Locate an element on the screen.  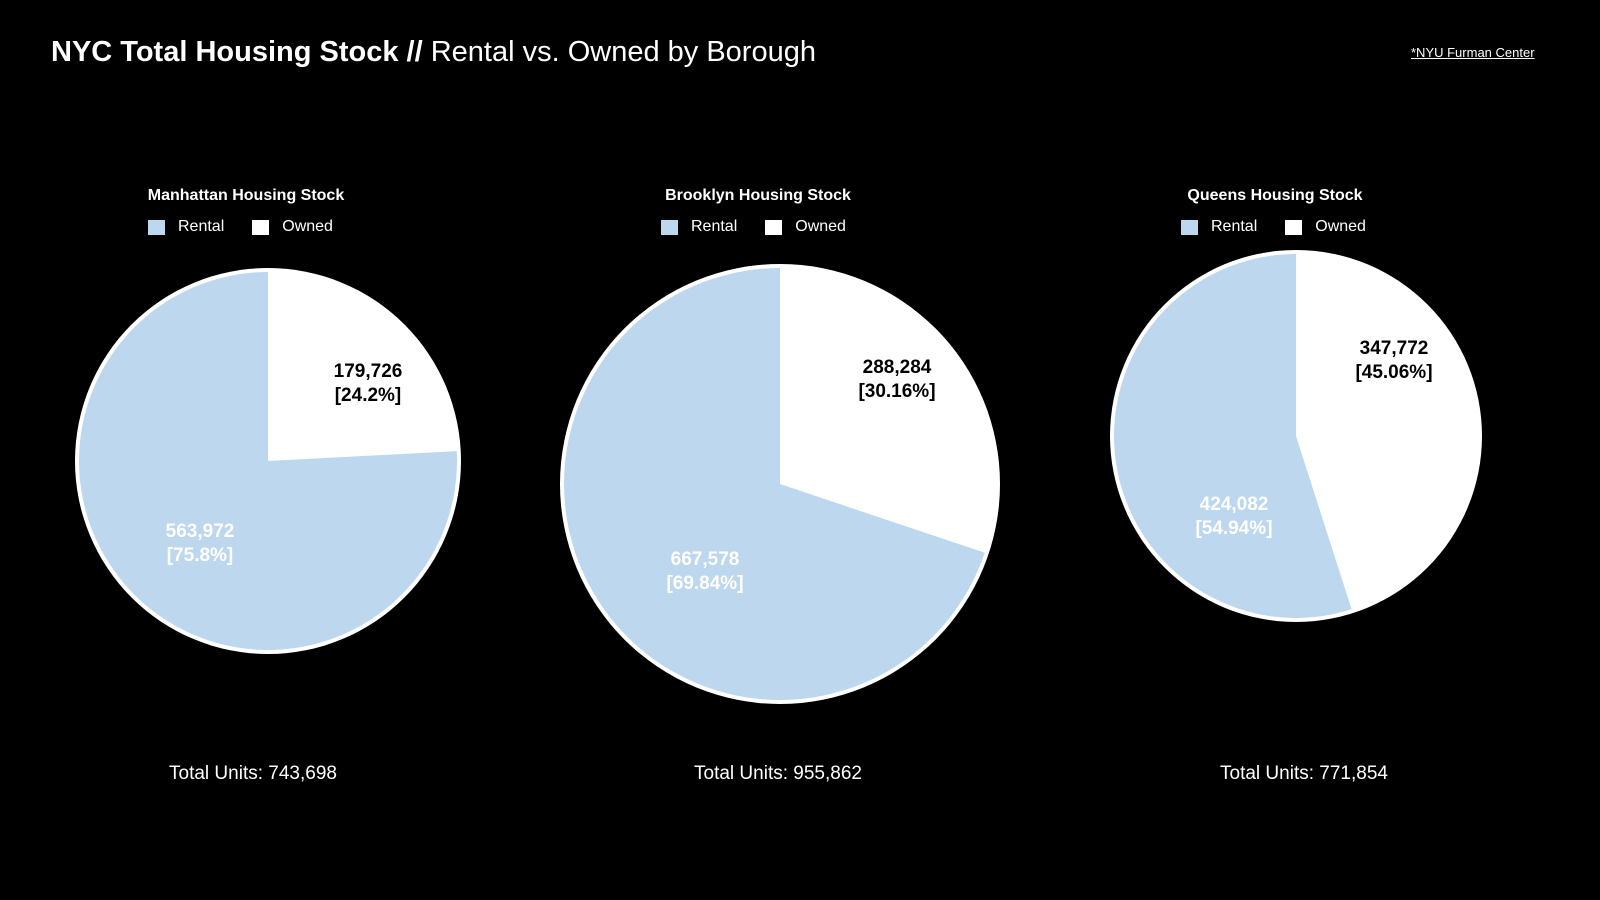
pie-chart-manhattan: 563,972 [75.8%] 179,726 [24.2%] is located at coordinates (268, 461).